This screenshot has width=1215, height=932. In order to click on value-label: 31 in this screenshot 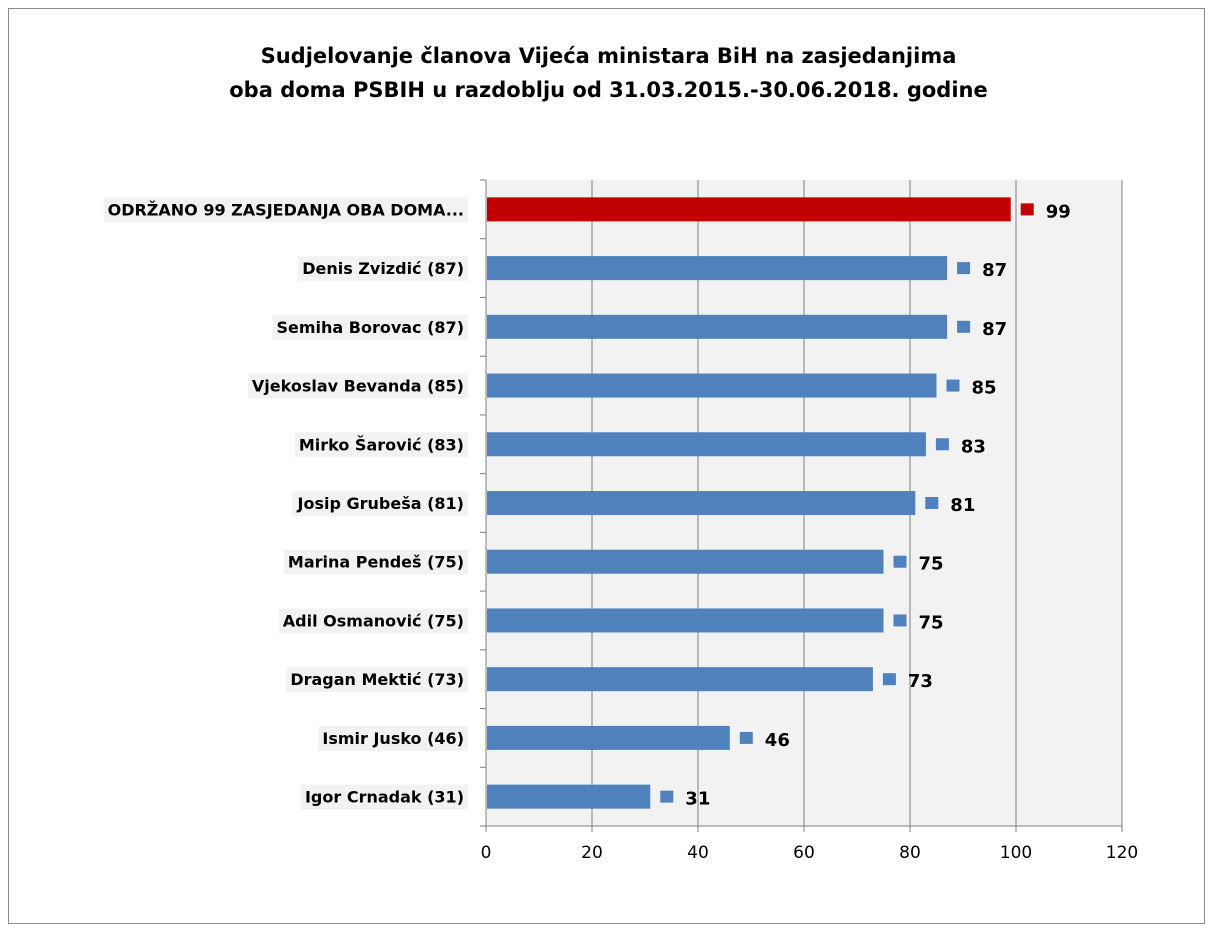, I will do `click(697, 799)`.